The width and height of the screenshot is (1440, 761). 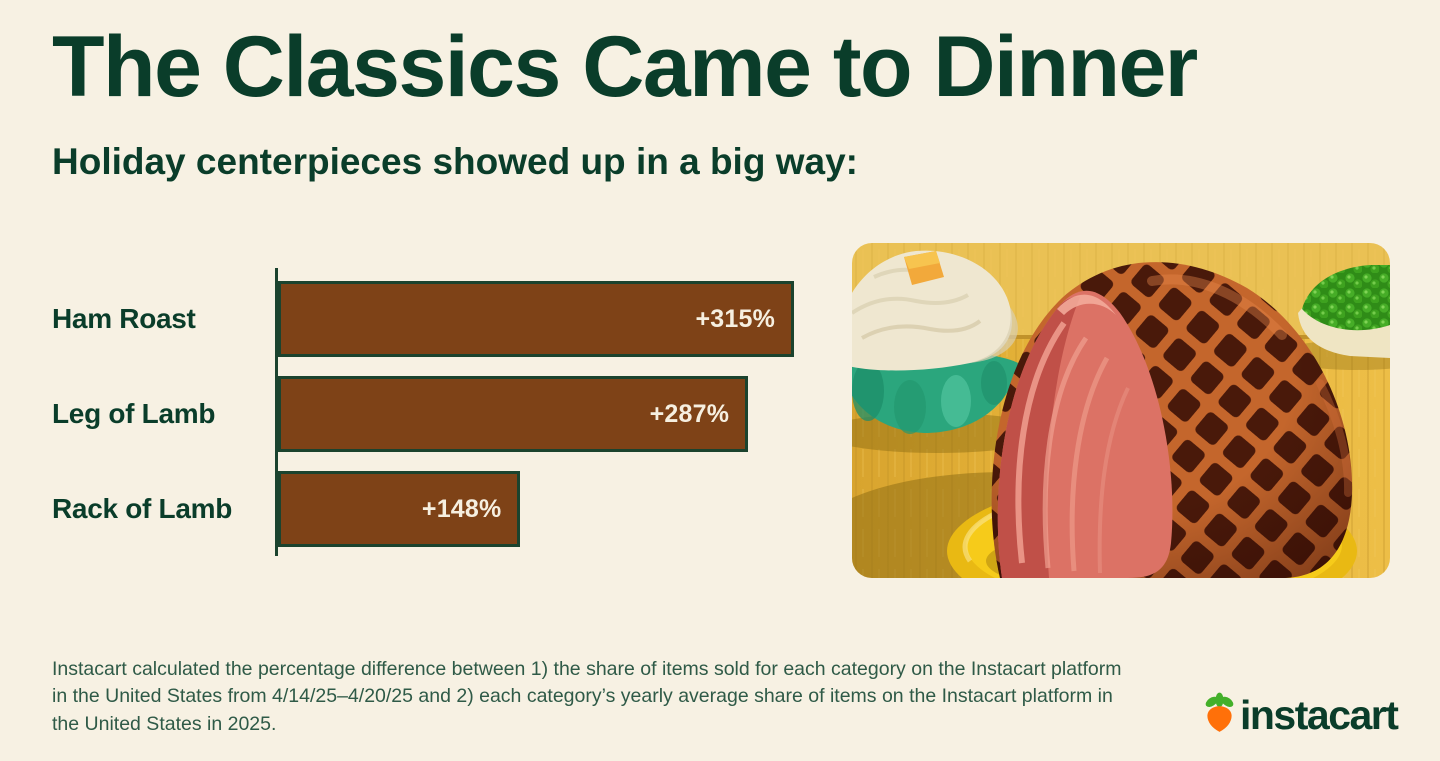 What do you see at coordinates (276, 412) in the screenshot?
I see `chart-axis-line` at bounding box center [276, 412].